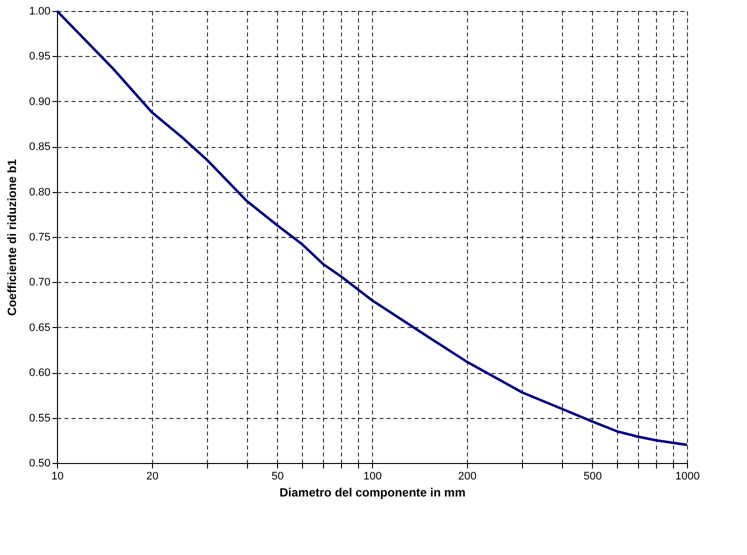 Image resolution: width=747 pixels, height=555 pixels. Describe the element at coordinates (39, 282) in the screenshot. I see `y-tick-label: 0.70` at that location.